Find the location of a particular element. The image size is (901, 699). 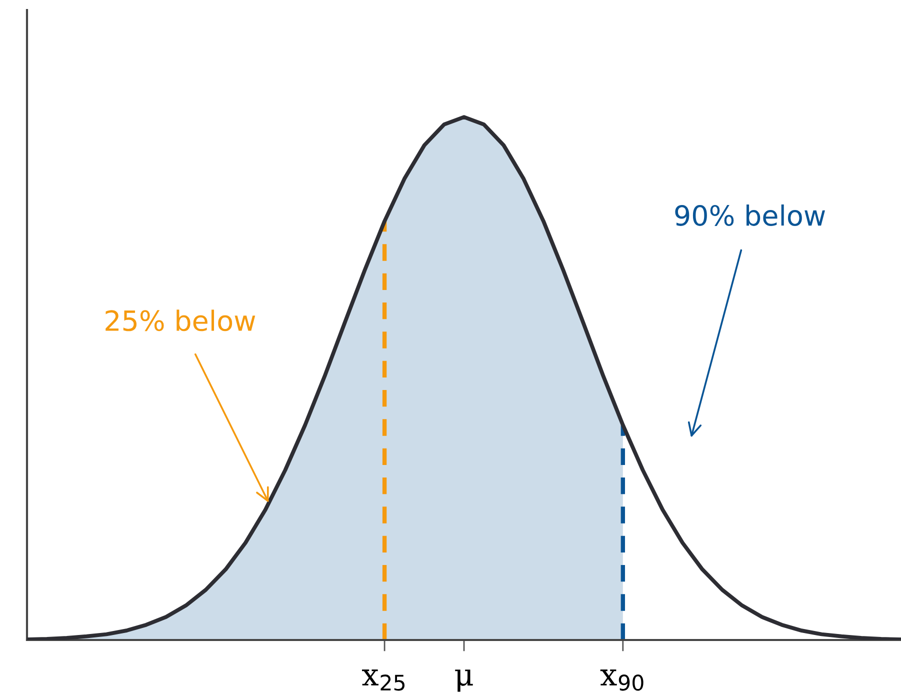

annotation: 25% below is located at coordinates (181, 321).